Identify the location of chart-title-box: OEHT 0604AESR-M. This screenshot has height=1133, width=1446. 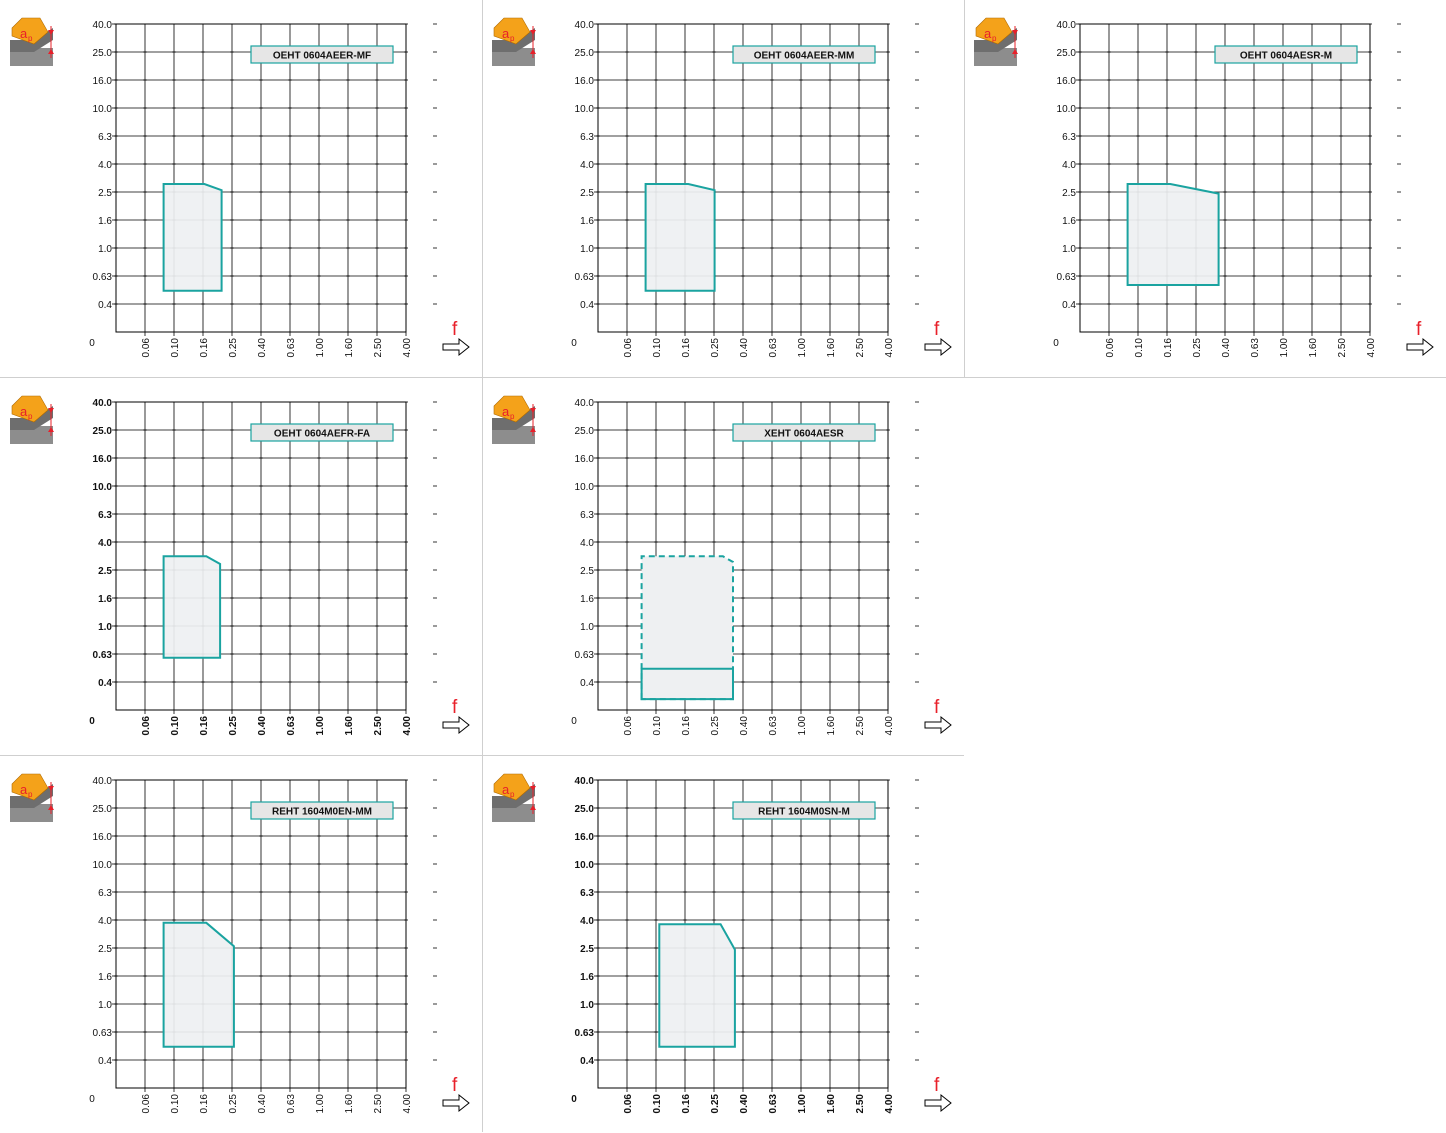
(1286, 54).